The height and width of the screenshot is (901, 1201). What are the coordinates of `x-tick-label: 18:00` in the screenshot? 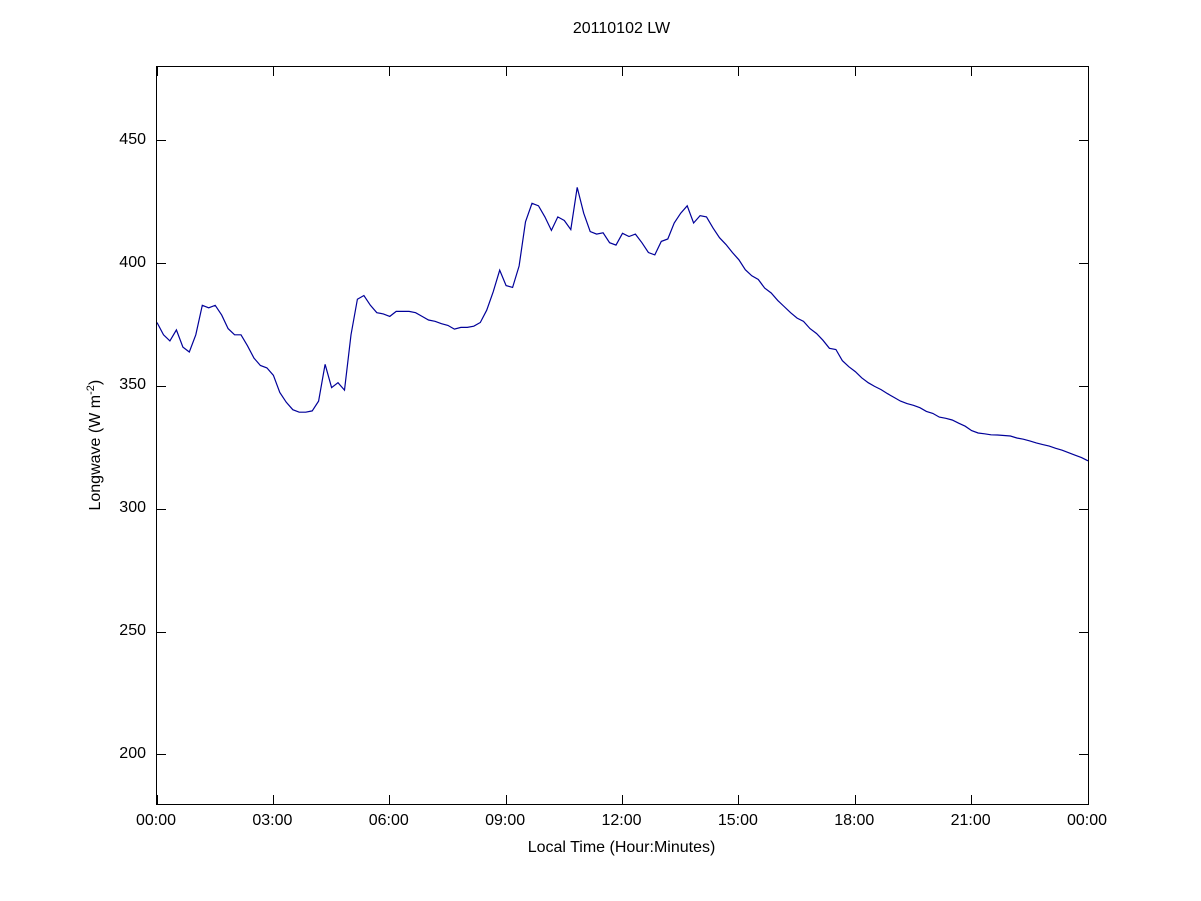 It's located at (854, 820).